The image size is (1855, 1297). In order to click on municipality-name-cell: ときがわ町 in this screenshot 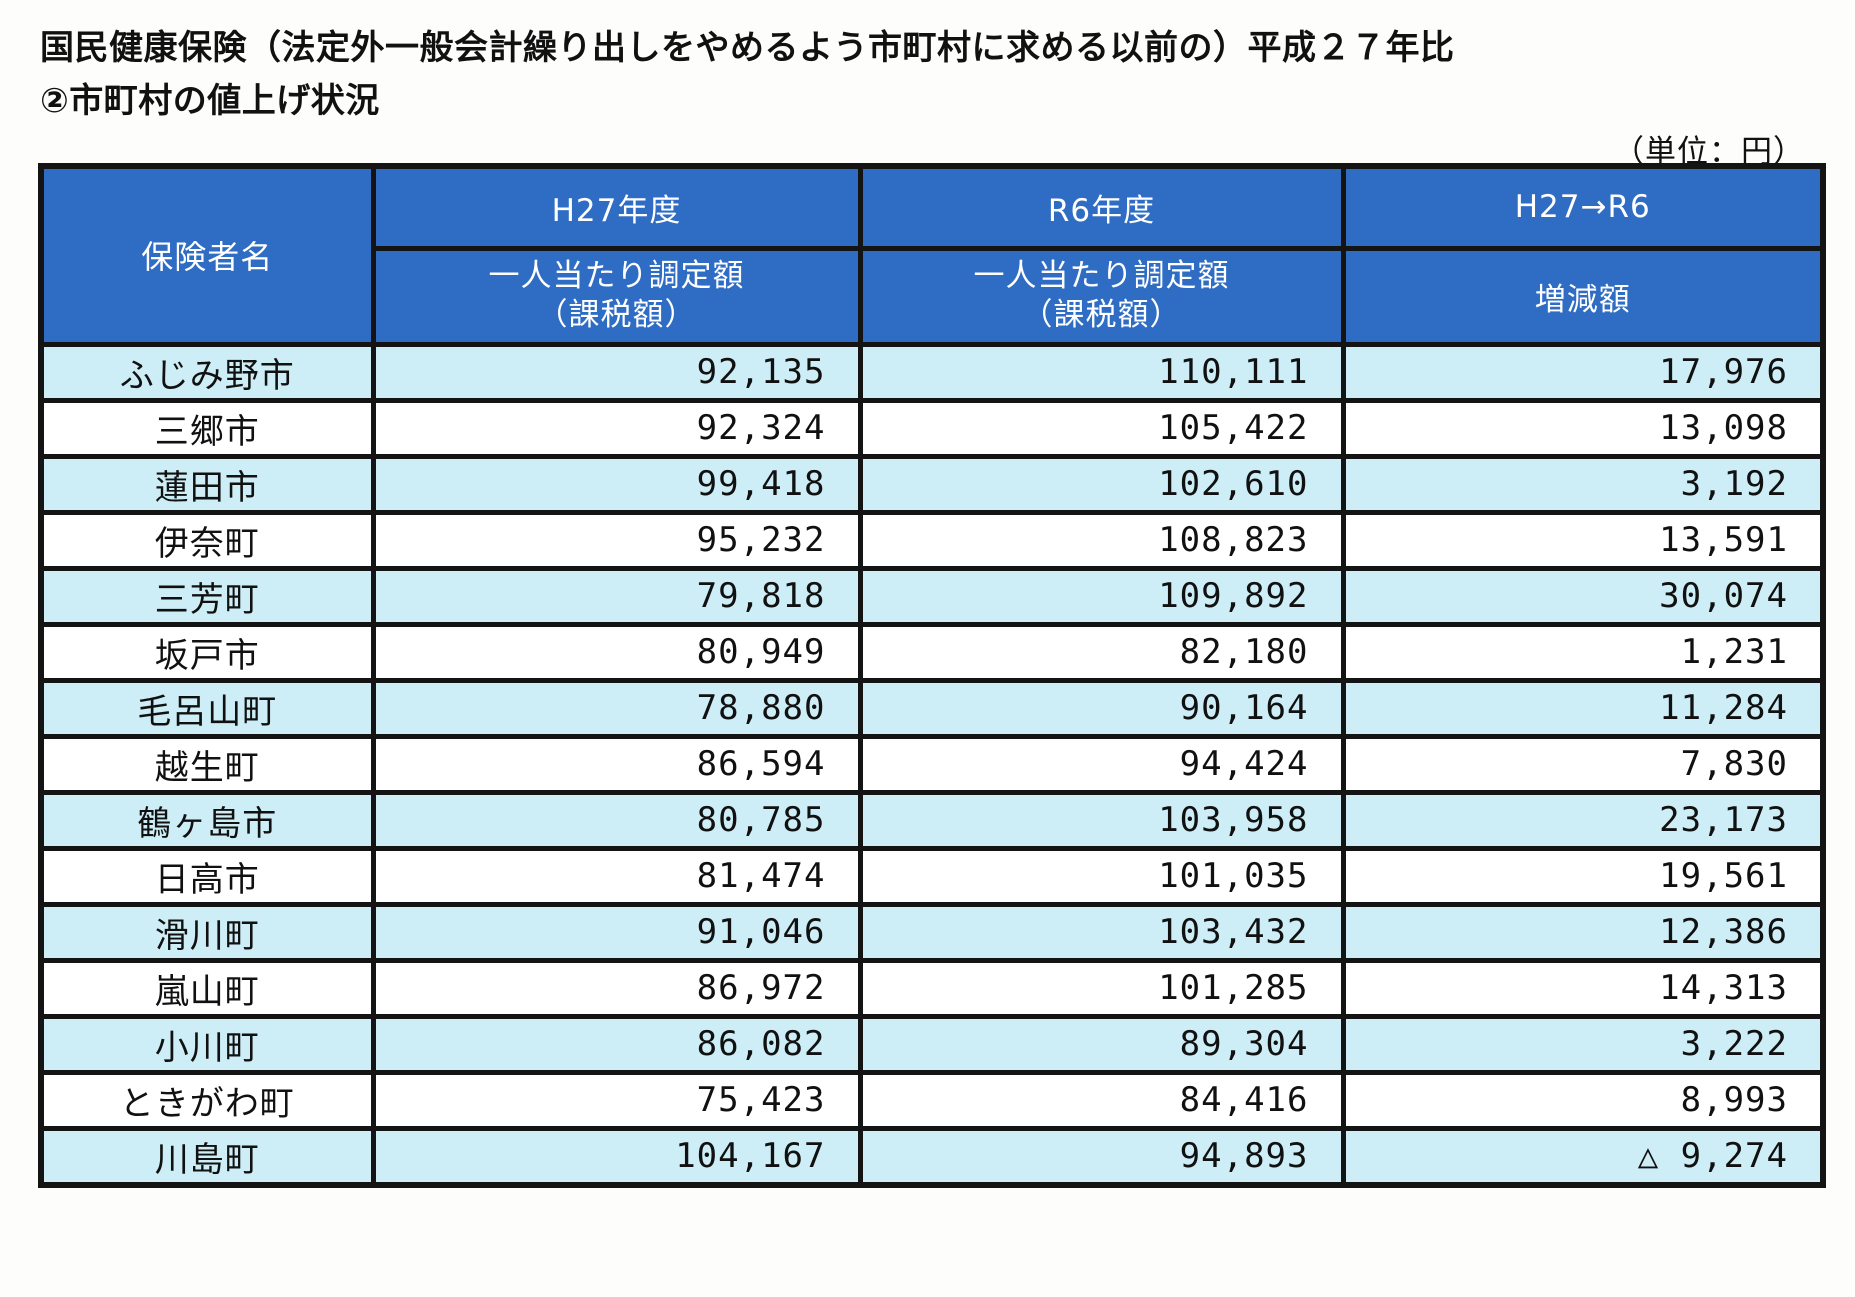, I will do `click(207, 1100)`.